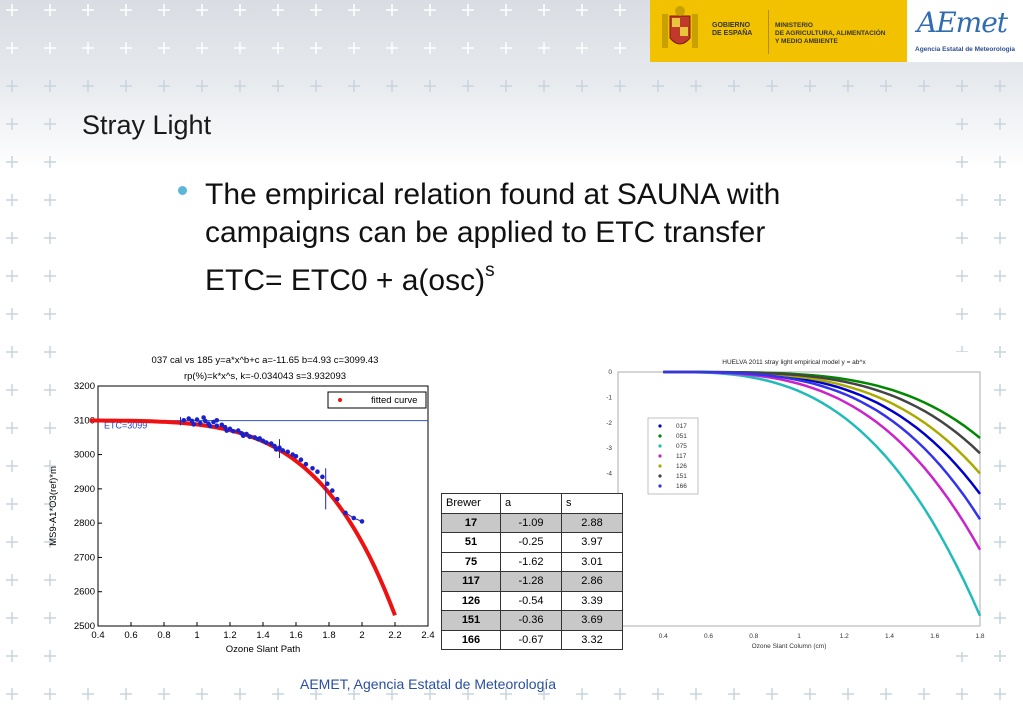  Describe the element at coordinates (889, 636) in the screenshot. I see `x-tick-label: 1.4` at that location.